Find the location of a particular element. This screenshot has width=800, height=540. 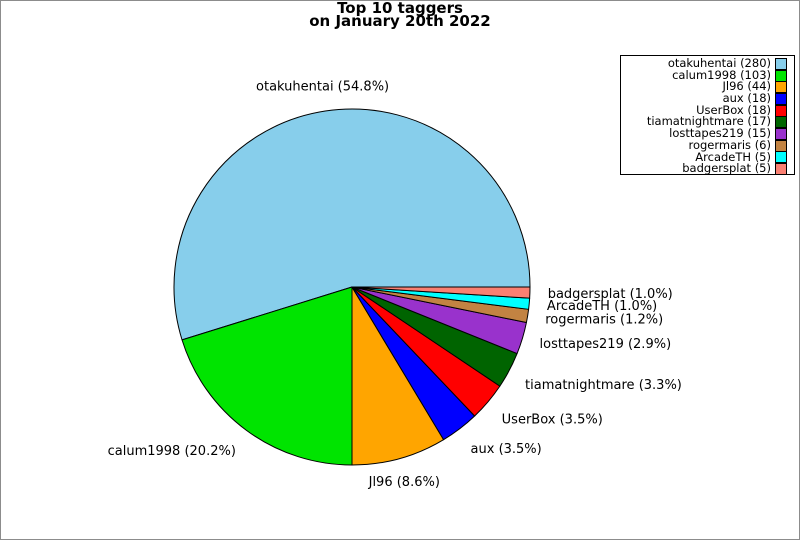

legend-label-UserBox: UserBox (18) is located at coordinates (733, 109).